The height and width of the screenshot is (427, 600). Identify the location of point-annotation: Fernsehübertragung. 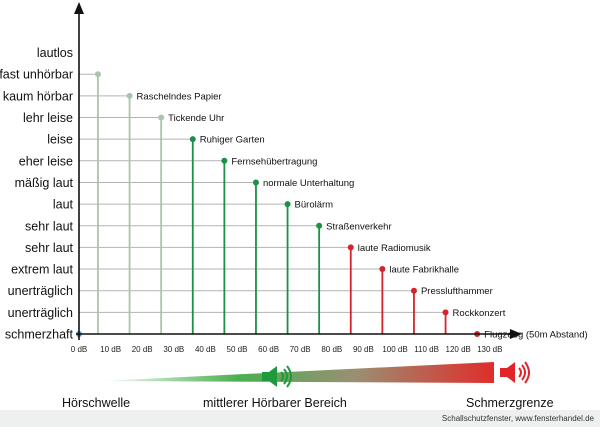
(274, 161).